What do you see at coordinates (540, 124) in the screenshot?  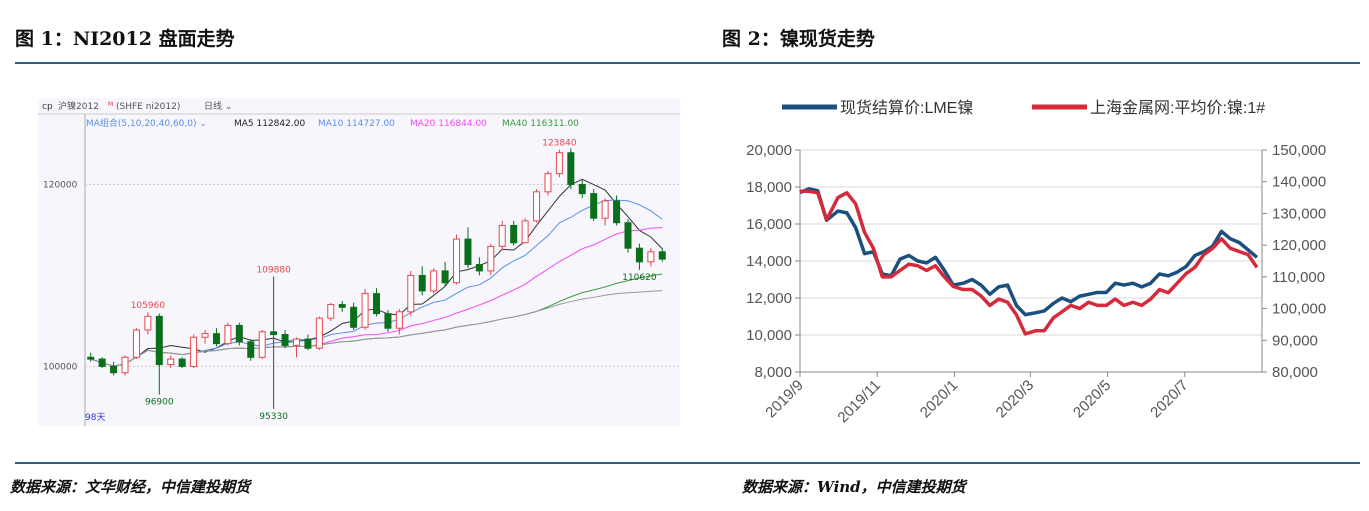 I see `ma-legend-item: MA40 116311.00` at bounding box center [540, 124].